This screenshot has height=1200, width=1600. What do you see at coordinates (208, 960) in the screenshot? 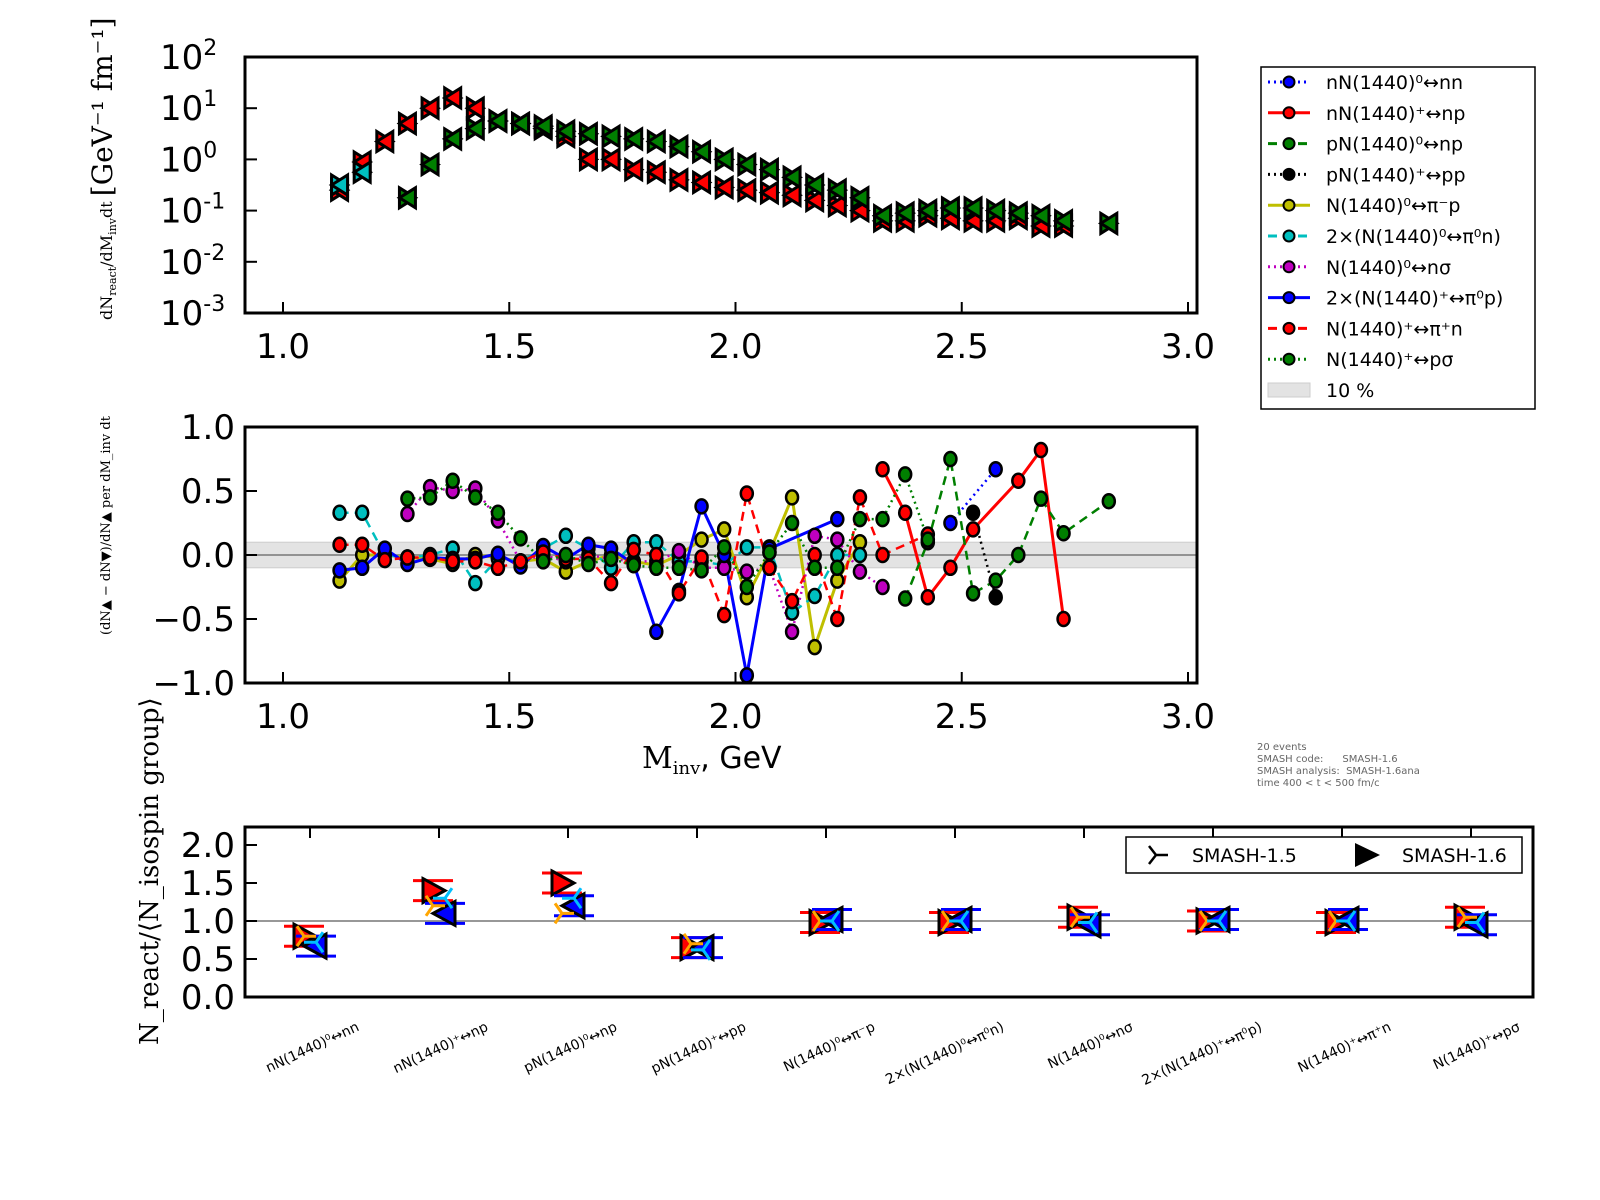
I see `y-tick-label: 0.5` at bounding box center [208, 960].